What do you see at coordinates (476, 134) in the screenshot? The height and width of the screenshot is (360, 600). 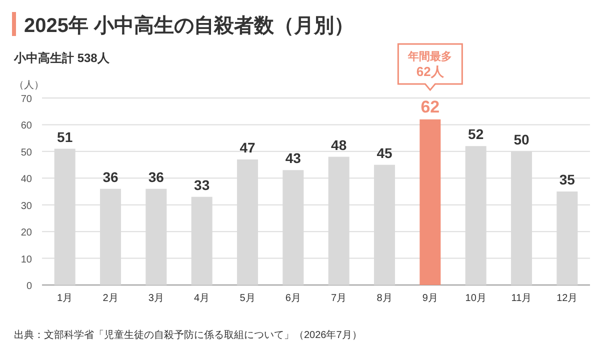 I see `data-label: 52` at bounding box center [476, 134].